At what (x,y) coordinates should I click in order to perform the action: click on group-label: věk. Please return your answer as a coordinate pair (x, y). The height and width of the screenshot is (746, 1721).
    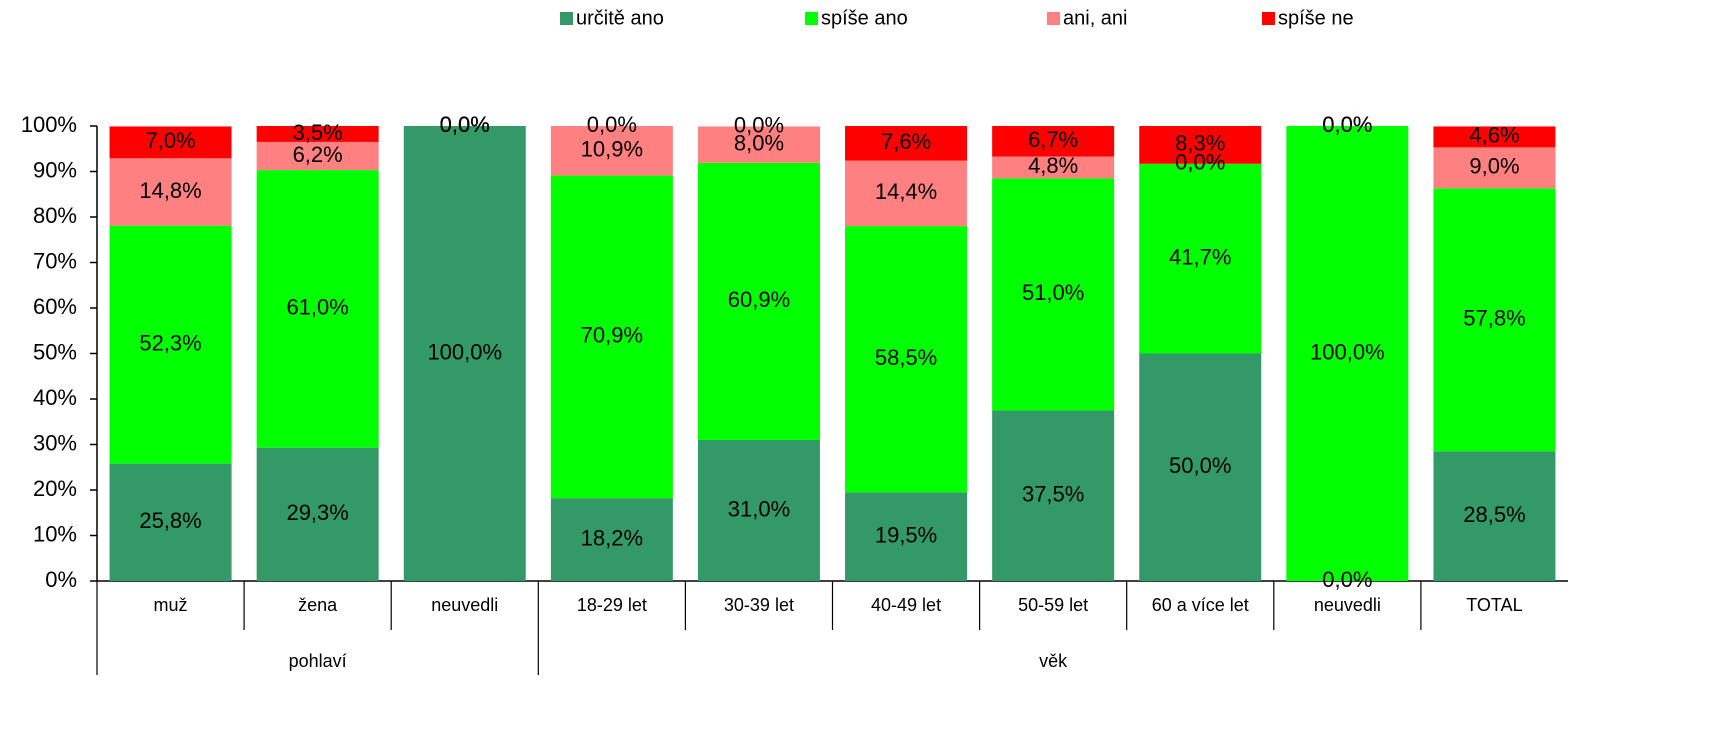
    Looking at the image, I should click on (1053, 661).